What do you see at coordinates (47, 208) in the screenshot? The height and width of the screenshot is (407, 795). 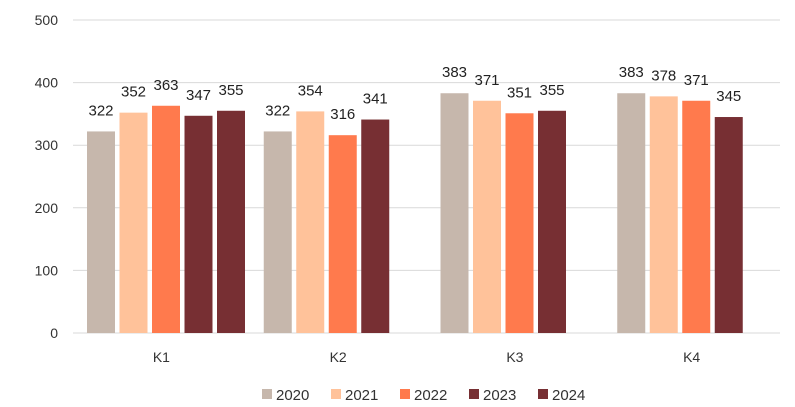 I see `y-tick-label: 200` at bounding box center [47, 208].